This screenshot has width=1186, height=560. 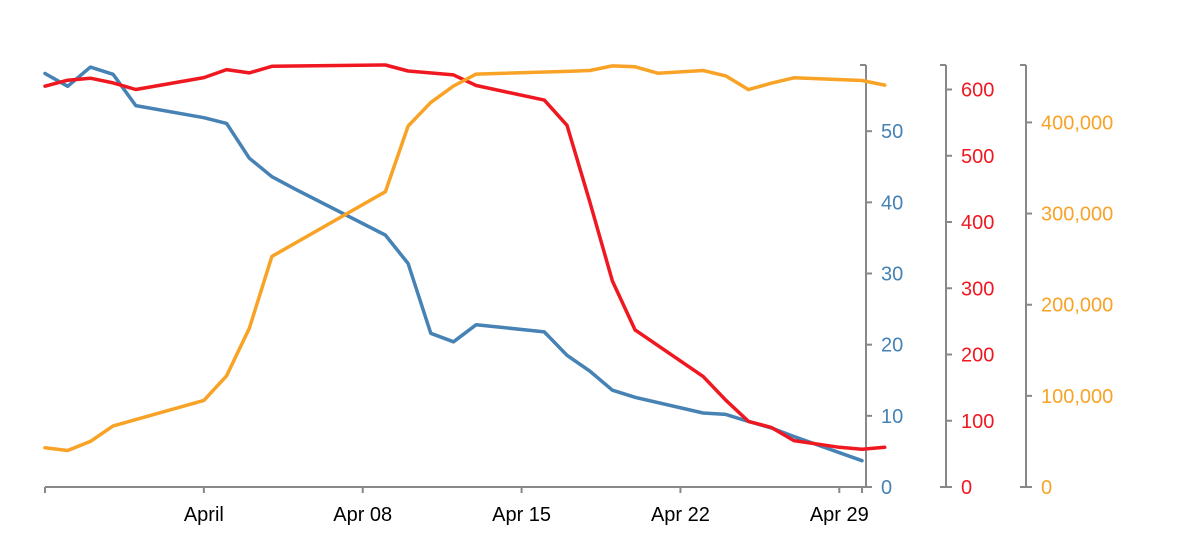 What do you see at coordinates (892, 203) in the screenshot?
I see `y-tick-label: 40` at bounding box center [892, 203].